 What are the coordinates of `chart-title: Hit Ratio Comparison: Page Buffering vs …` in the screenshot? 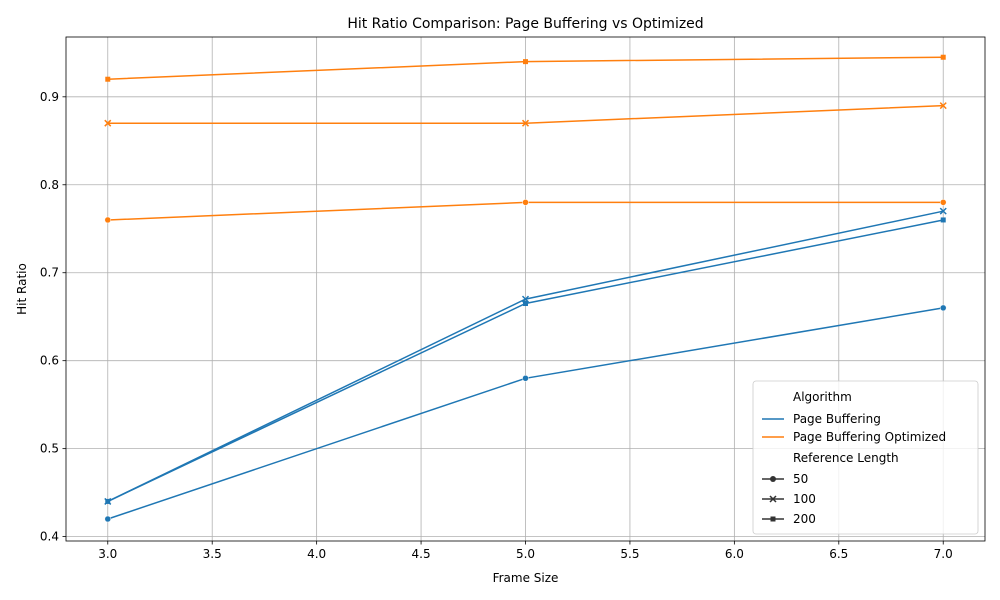 It's located at (525, 24).